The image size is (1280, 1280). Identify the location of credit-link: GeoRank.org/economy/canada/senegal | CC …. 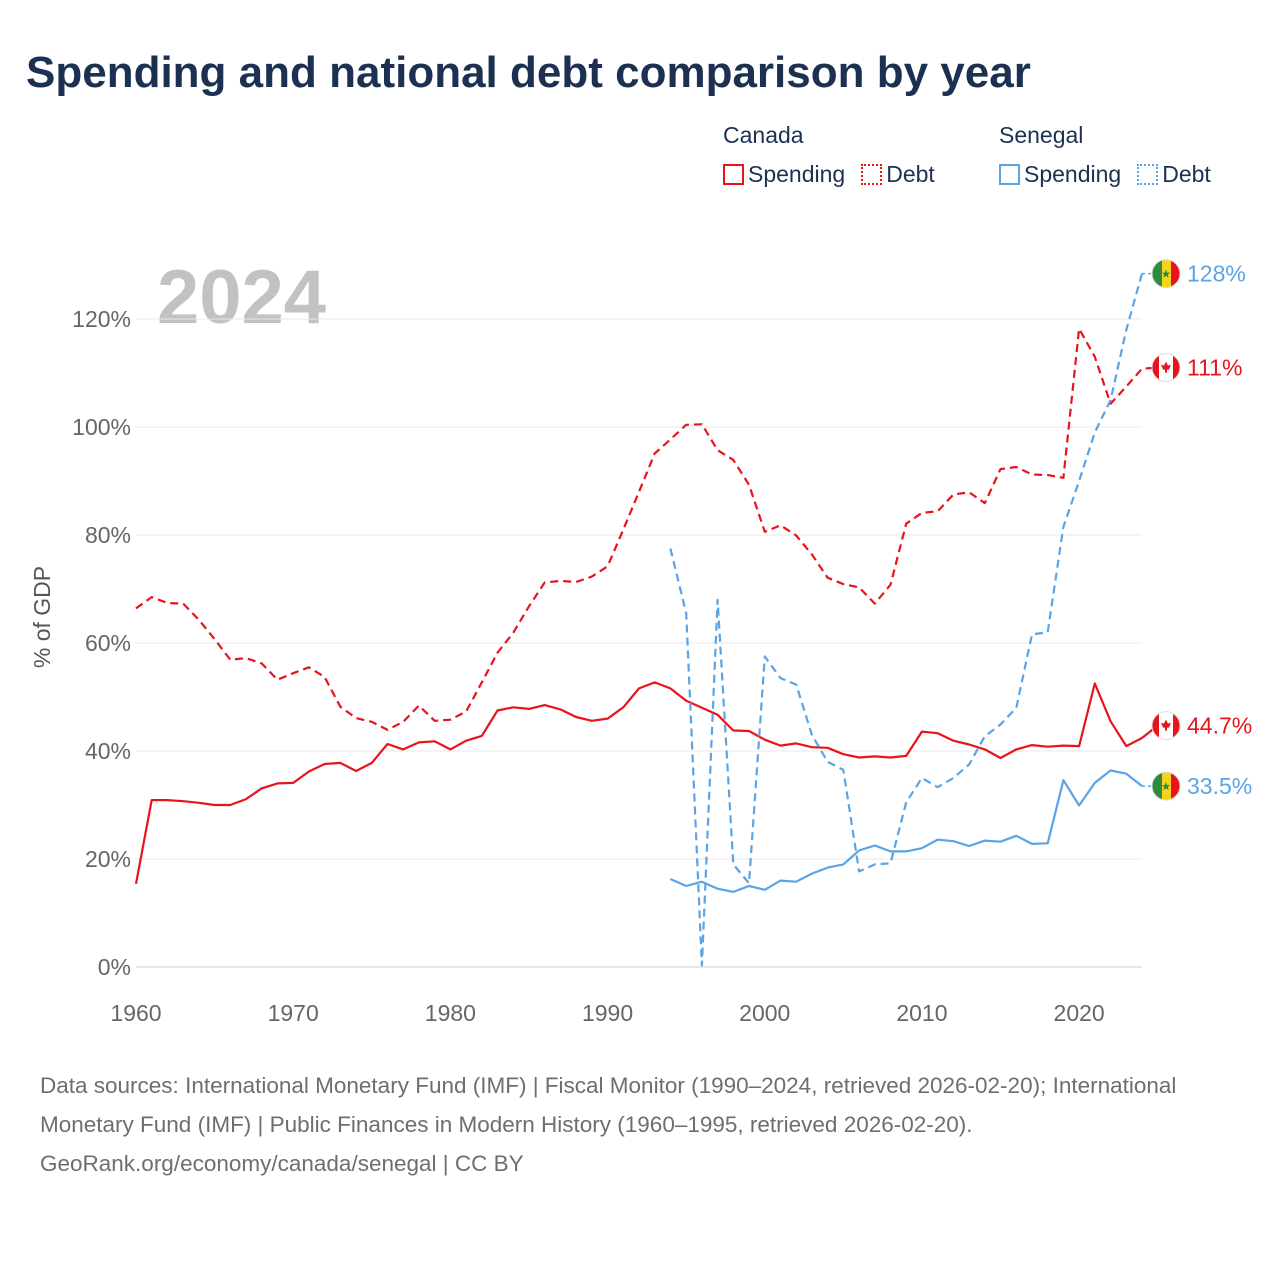
(282, 1163).